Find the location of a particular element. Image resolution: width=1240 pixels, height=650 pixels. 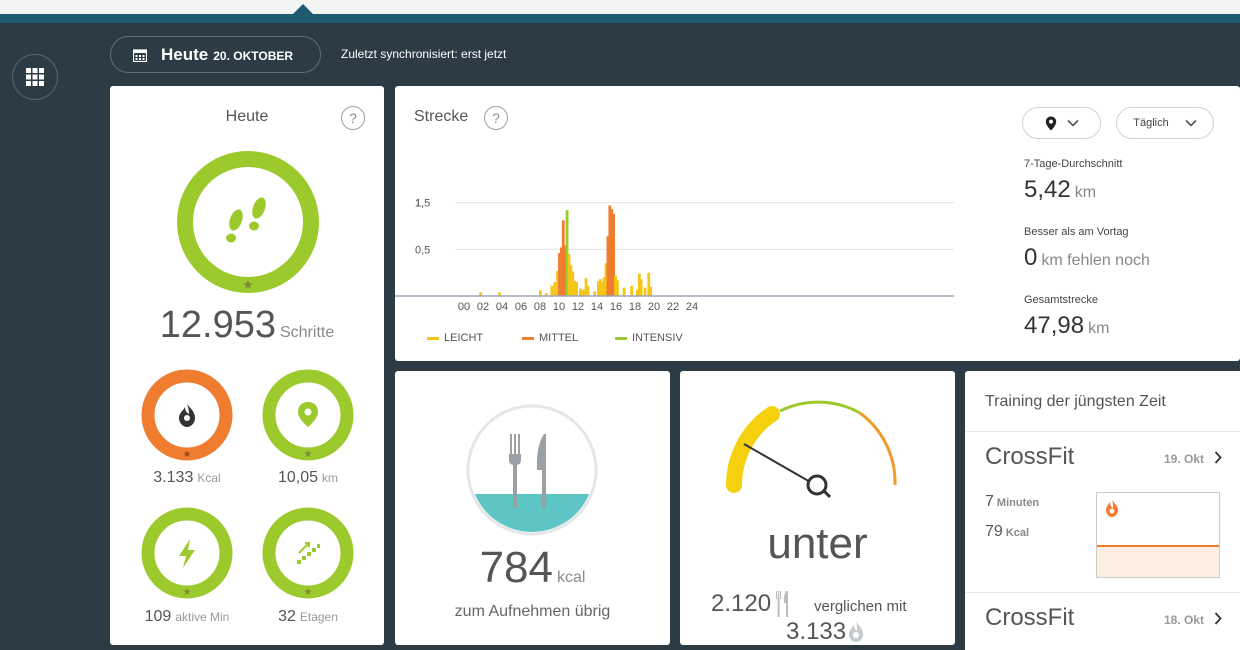

legend-swatch-leicht is located at coordinates (433, 338).